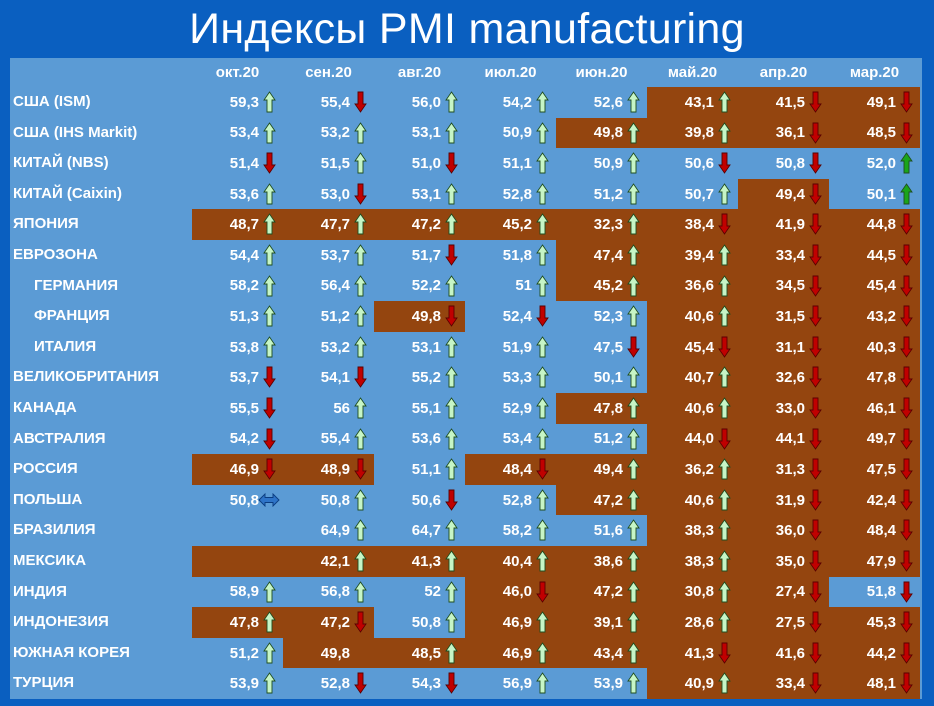  Describe the element at coordinates (426, 225) in the screenshot. I see `pmi-value: 47,2` at that location.